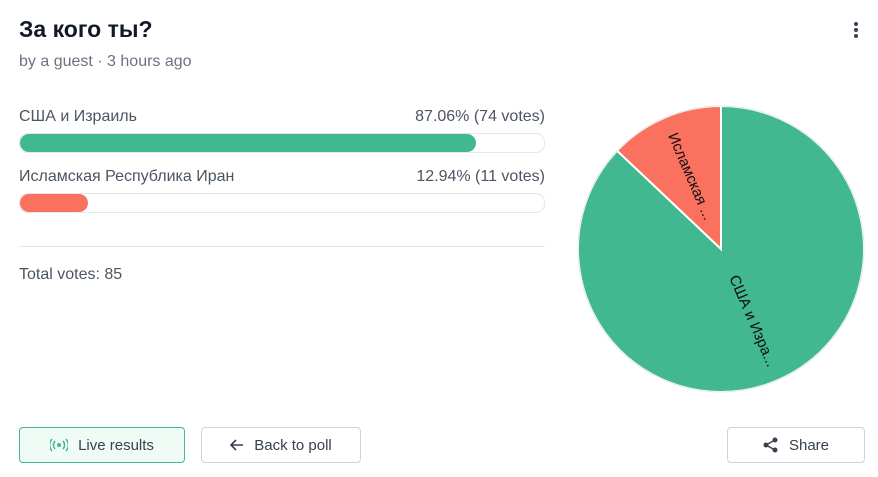  Describe the element at coordinates (809, 445) in the screenshot. I see `button-label: Share` at that location.